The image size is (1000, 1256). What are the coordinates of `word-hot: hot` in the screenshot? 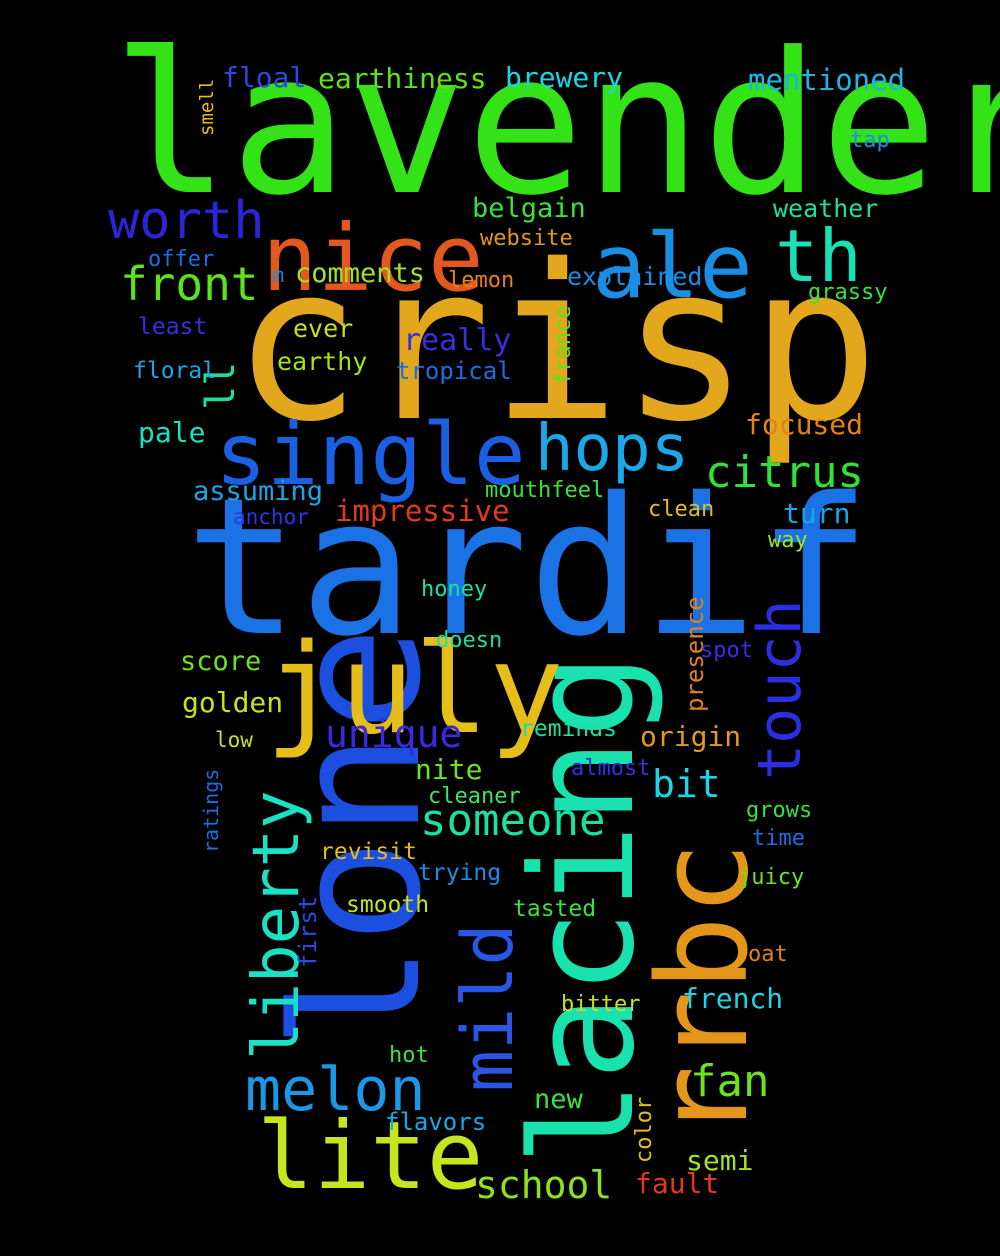 It's located at (409, 1055).